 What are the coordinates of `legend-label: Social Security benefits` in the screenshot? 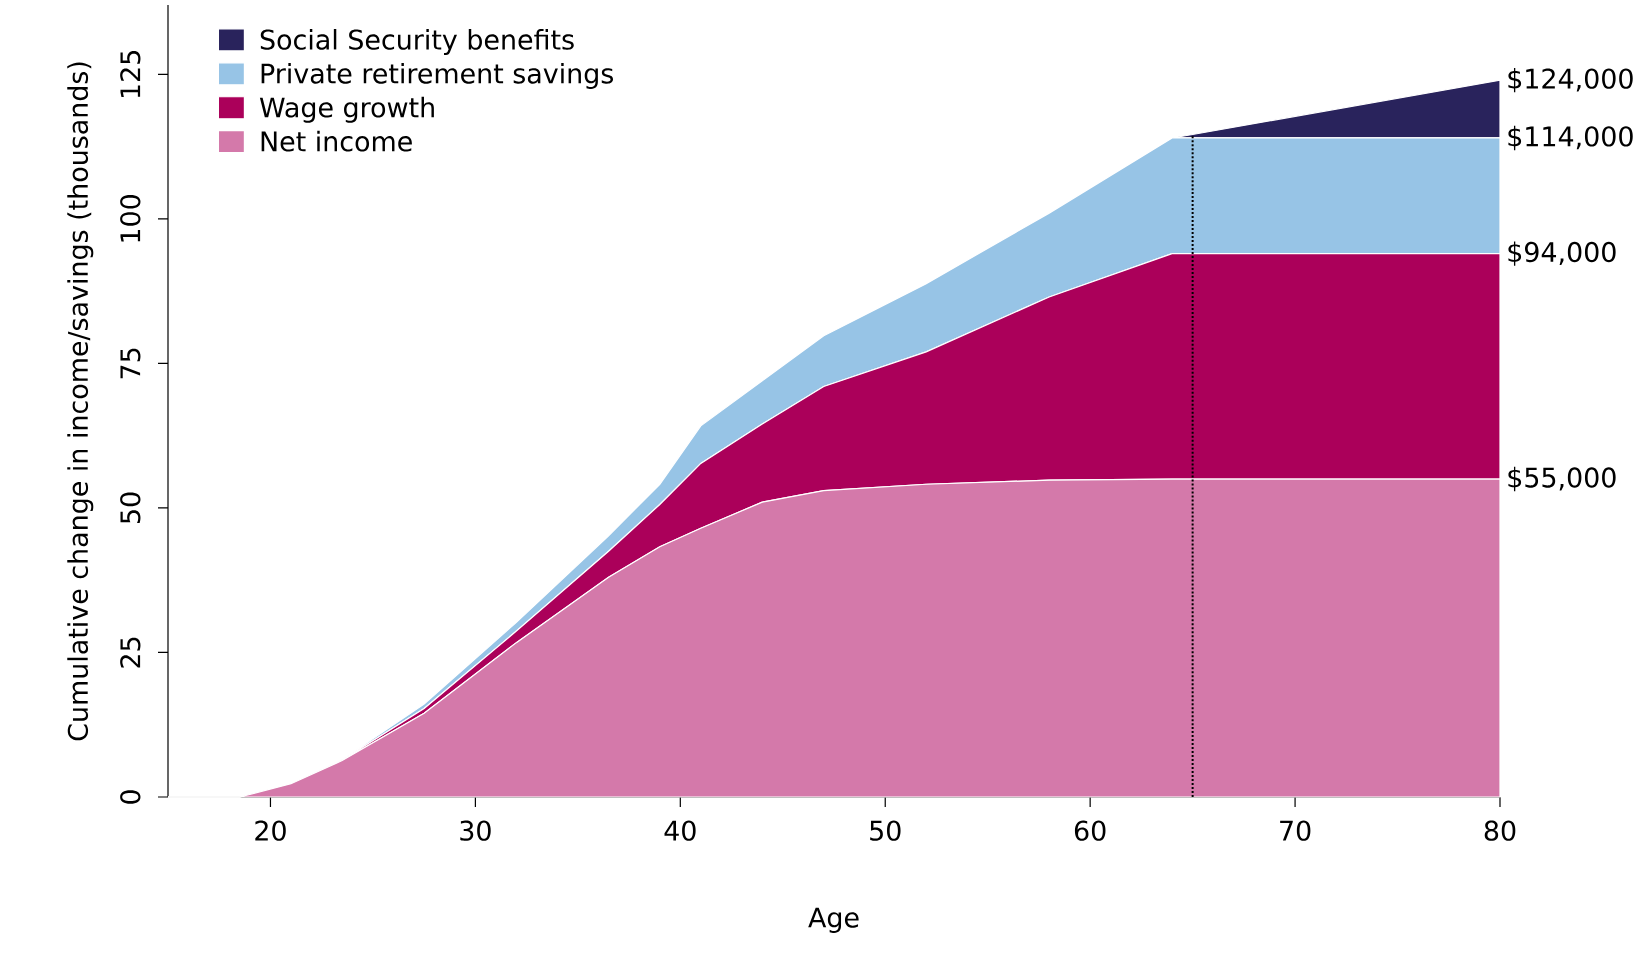 It's located at (417, 41).